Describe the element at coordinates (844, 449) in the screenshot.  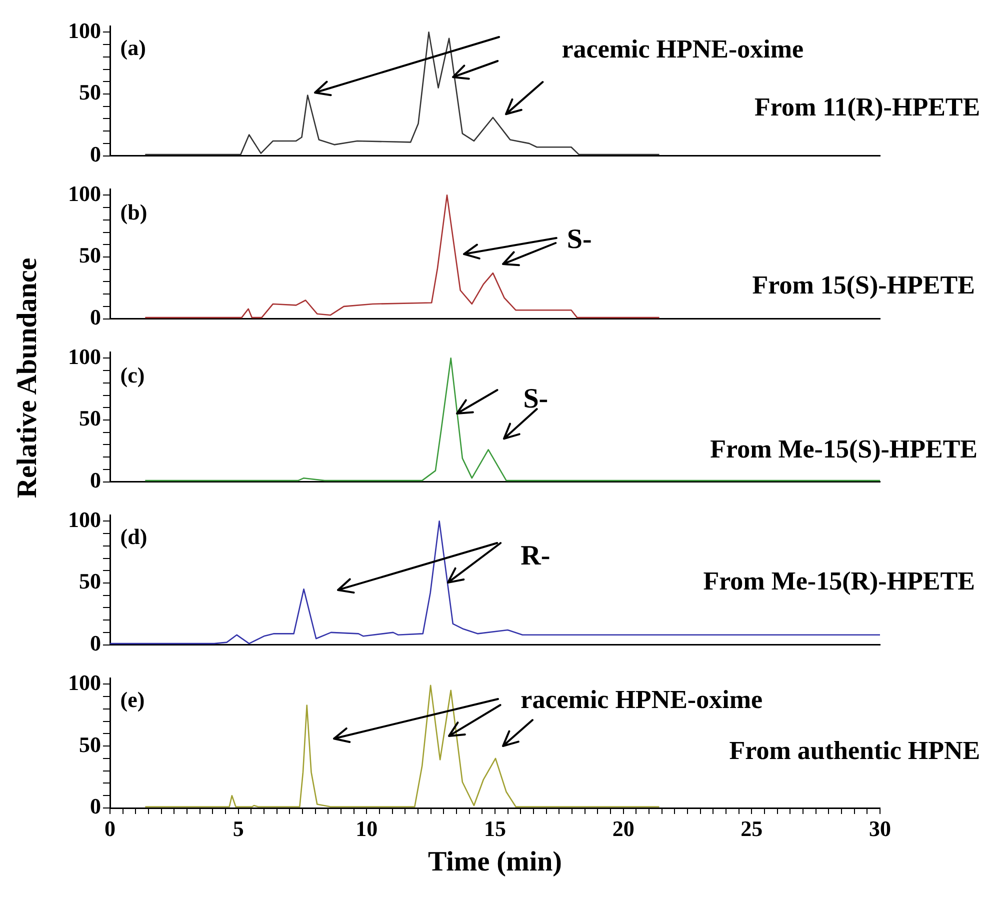
I see `annotation: From Me-15(S)-HPETE` at that location.